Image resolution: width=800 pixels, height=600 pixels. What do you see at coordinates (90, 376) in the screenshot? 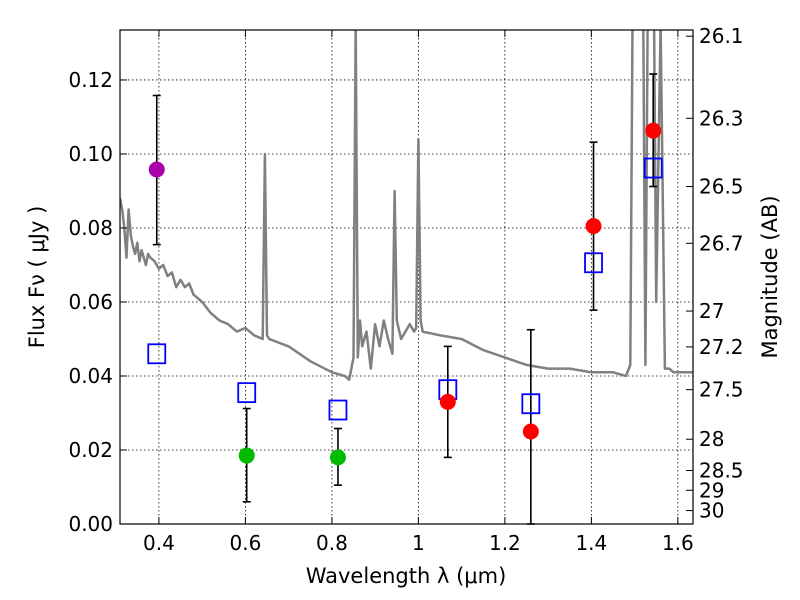
I see `y-tick-label: 0.04` at bounding box center [90, 376].